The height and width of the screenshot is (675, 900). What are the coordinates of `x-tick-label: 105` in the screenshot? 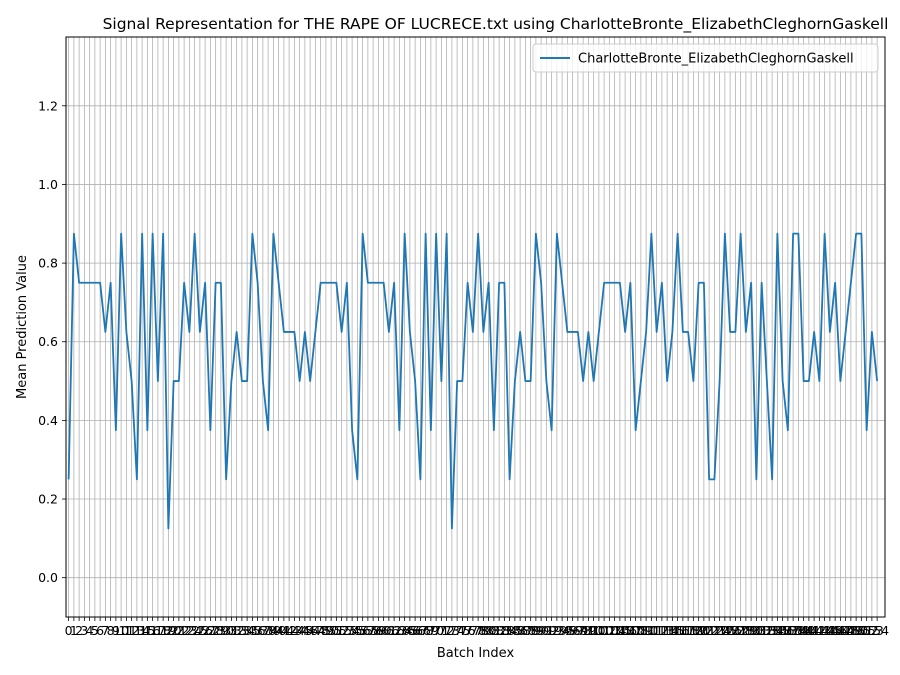 It's located at (620, 630).